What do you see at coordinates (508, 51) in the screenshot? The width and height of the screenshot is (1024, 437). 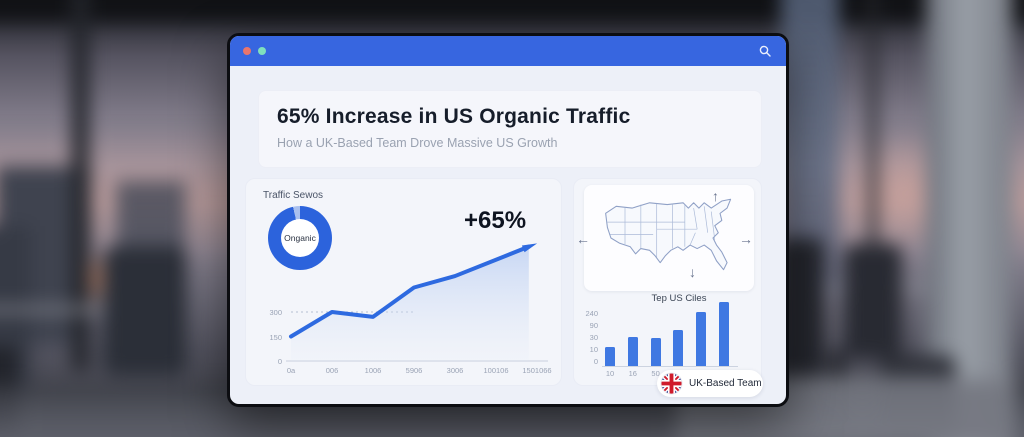 I see `browser-titlebar` at bounding box center [508, 51].